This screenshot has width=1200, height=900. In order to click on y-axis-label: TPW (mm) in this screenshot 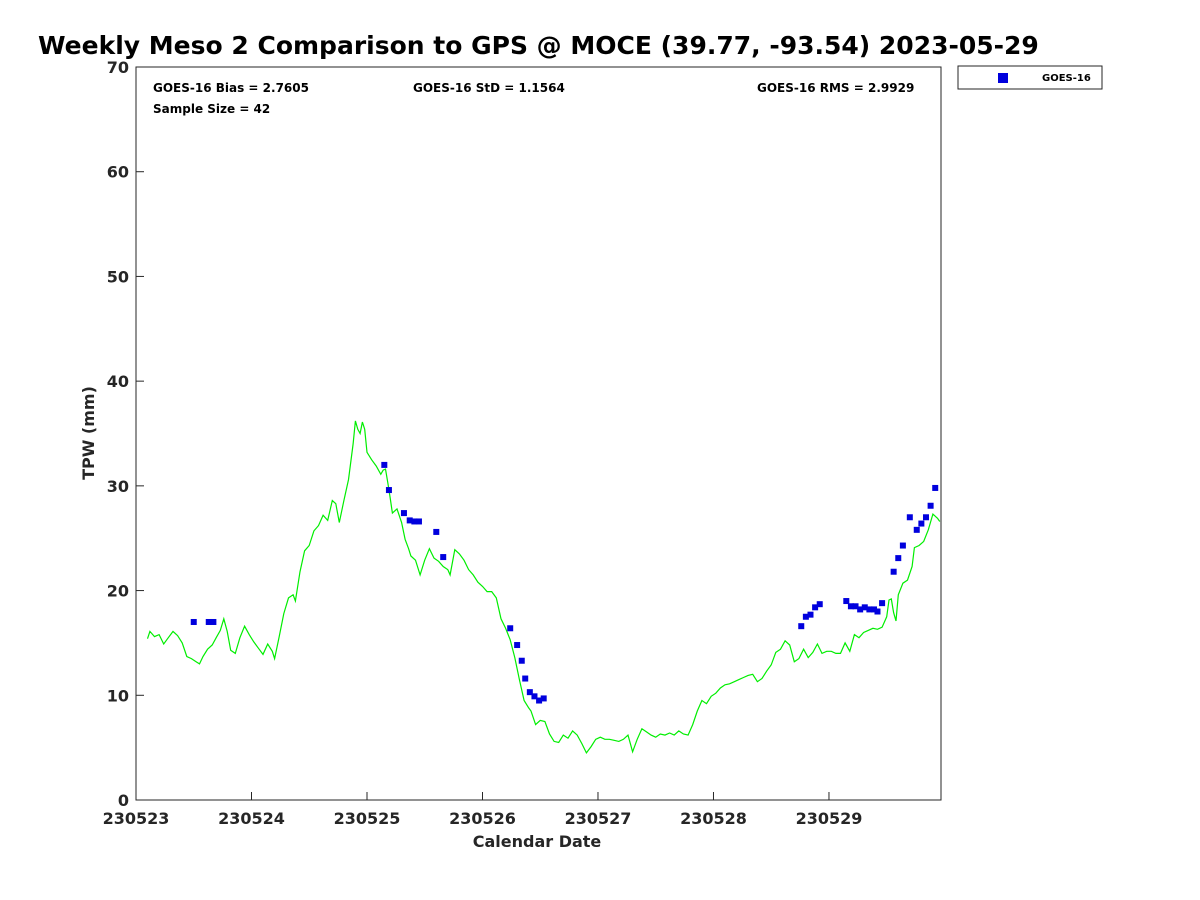, I will do `click(88, 433)`.